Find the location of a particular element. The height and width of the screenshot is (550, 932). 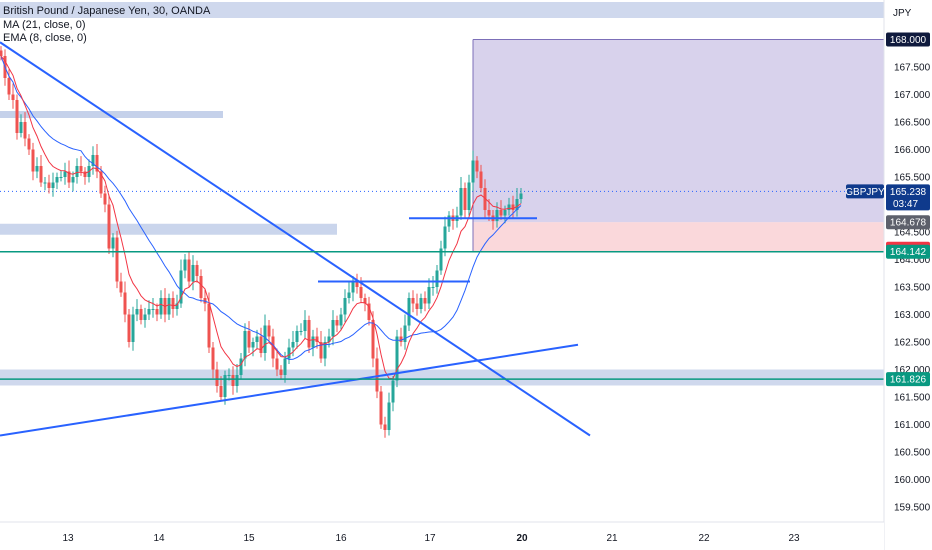

current-price-badge-bg is located at coordinates (908, 197).